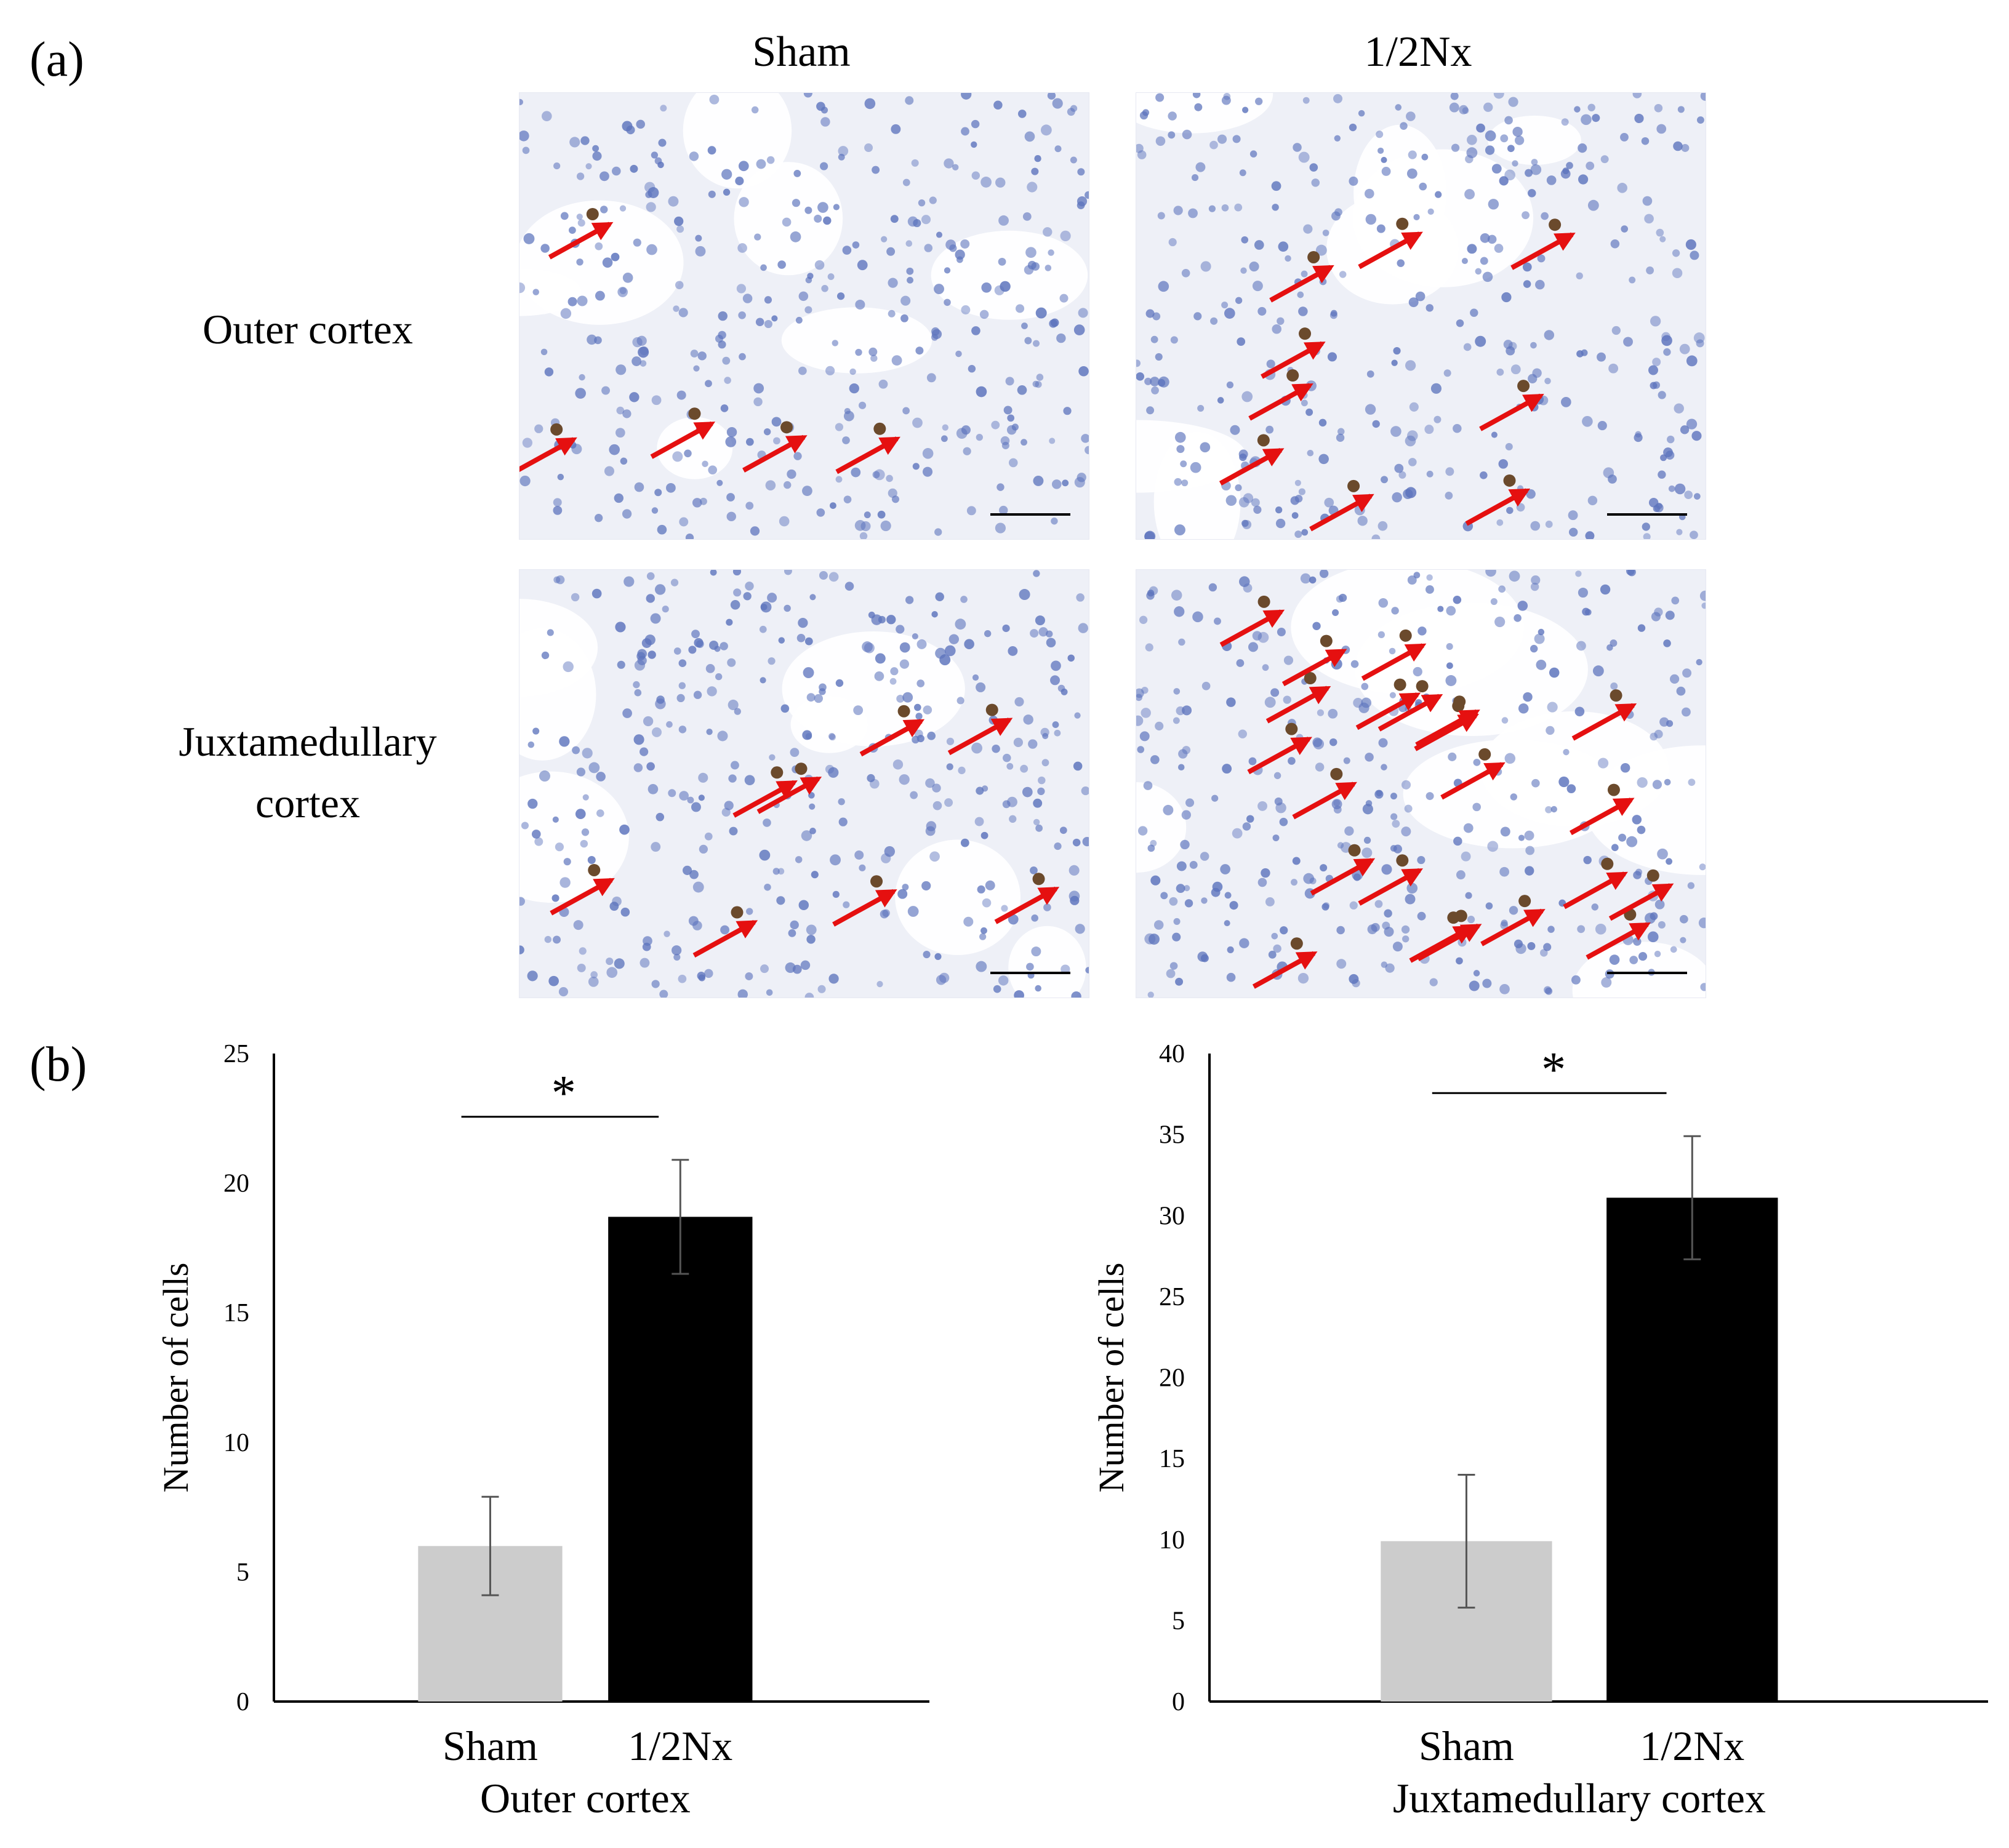 This screenshot has height=1848, width=2009. Describe the element at coordinates (308, 329) in the screenshot. I see `row-header-line: Outer cortex` at that location.